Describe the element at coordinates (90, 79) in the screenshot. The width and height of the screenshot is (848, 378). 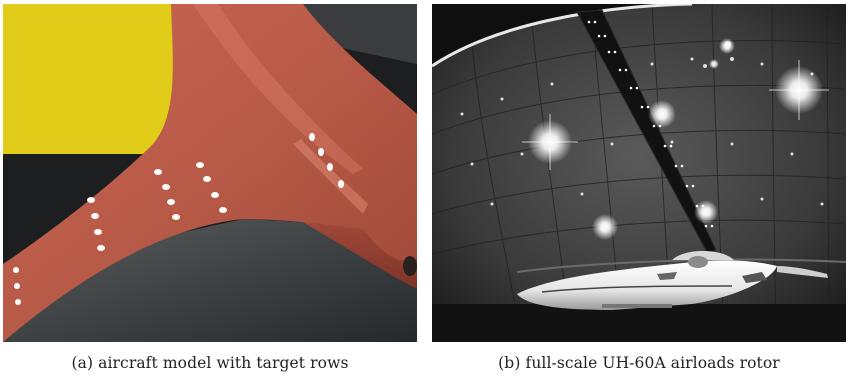
I see `yellow-backdrop` at that location.